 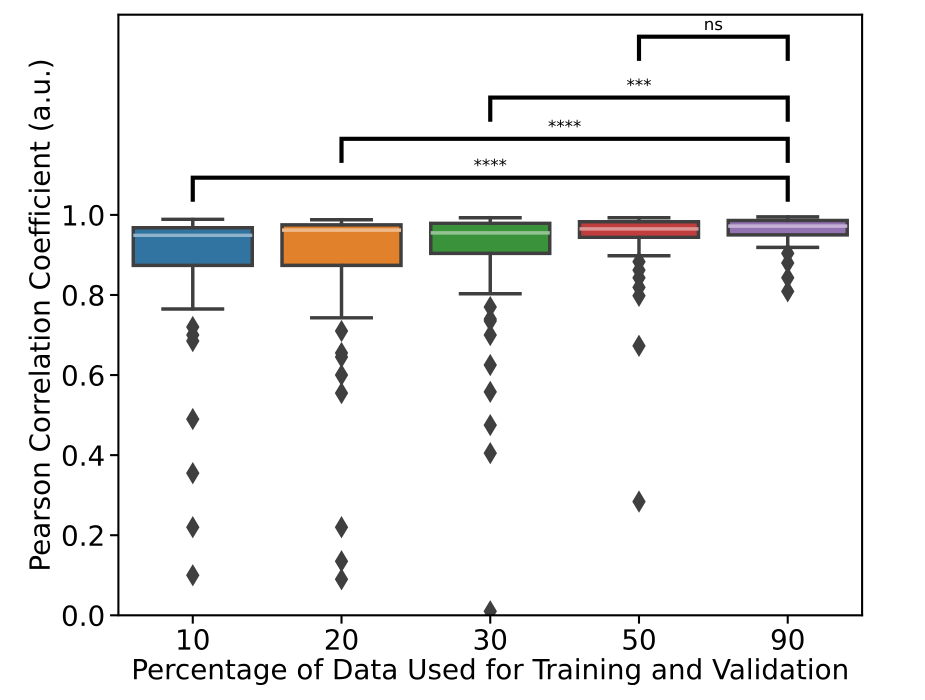 I want to click on annotation: ***, so click(x=638, y=82).